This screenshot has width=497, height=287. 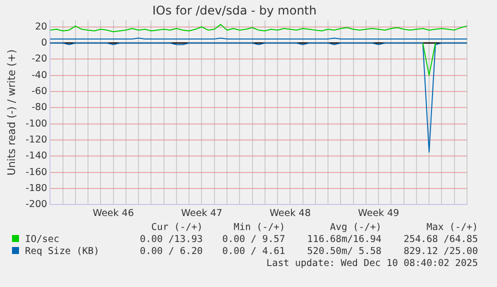 What do you see at coordinates (40, 59) in the screenshot?
I see `y-tick-label: -20` at bounding box center [40, 59].